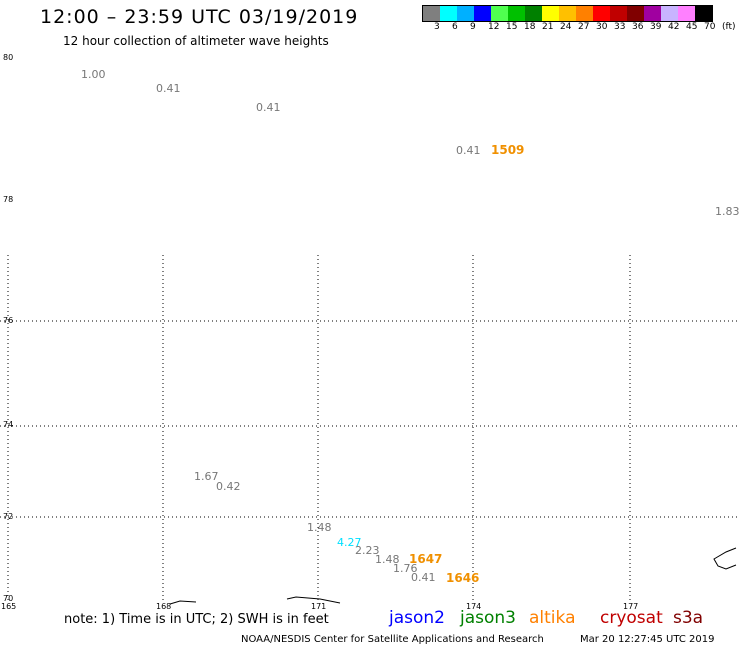  Describe the element at coordinates (729, 27) in the screenshot. I see `color-scale-label: (ft)` at that location.